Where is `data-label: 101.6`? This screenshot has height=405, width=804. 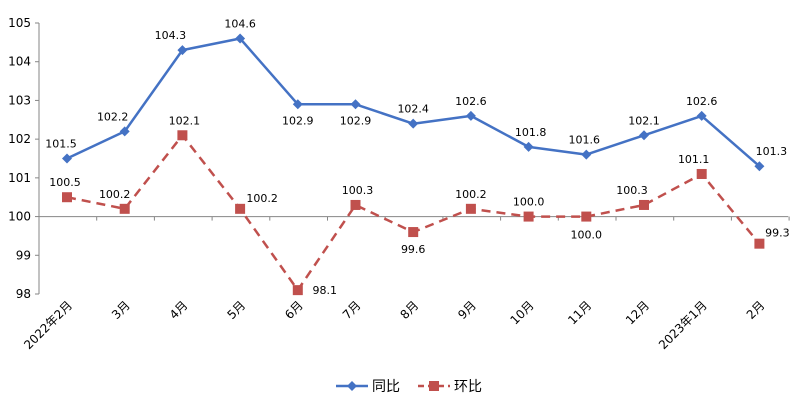 data-label: 101.6 is located at coordinates (585, 140).